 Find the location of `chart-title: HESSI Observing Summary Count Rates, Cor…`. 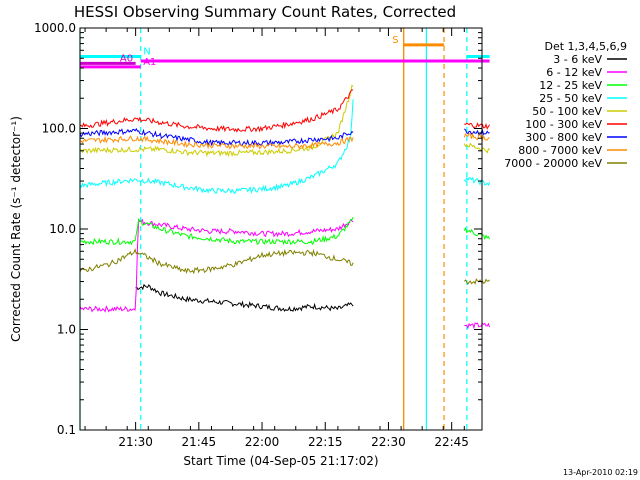

chart-title: HESSI Observing Summary Count Rates, Cor… is located at coordinates (265, 12).